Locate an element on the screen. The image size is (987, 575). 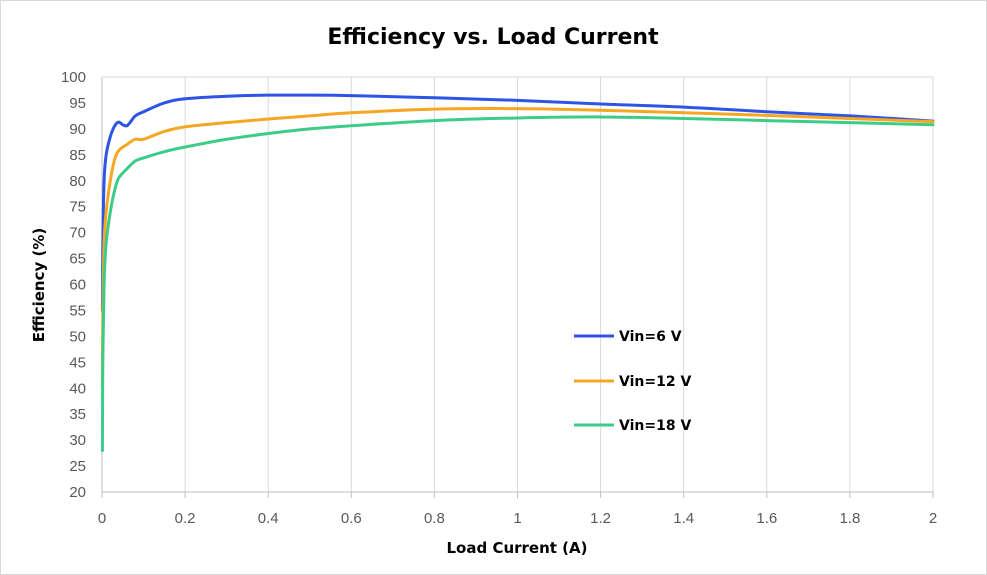
y-tick-label: 95 is located at coordinates (77, 103).